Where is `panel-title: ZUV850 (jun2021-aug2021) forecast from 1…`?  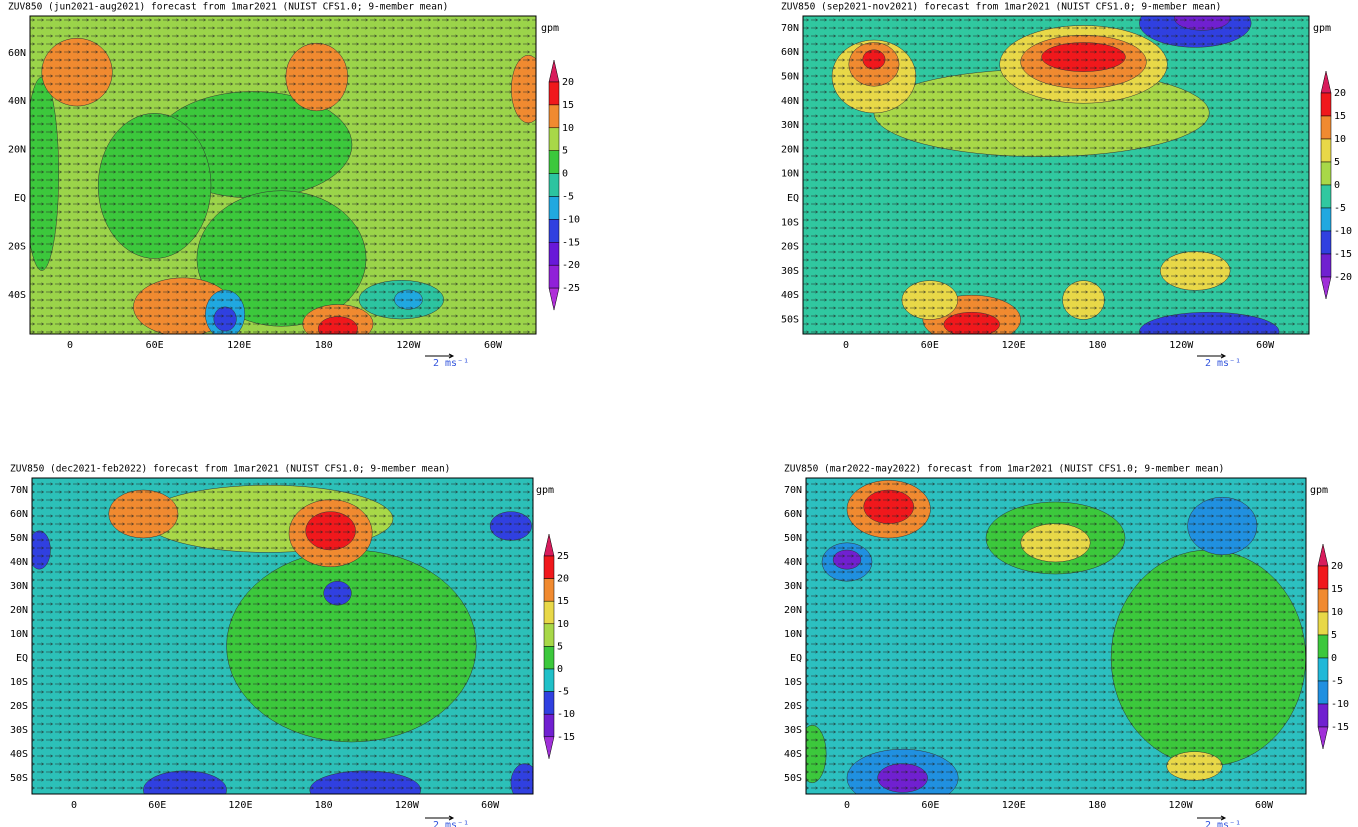
panel-title: ZUV850 (jun2021-aug2021) forecast from 1… is located at coordinates (228, 7).